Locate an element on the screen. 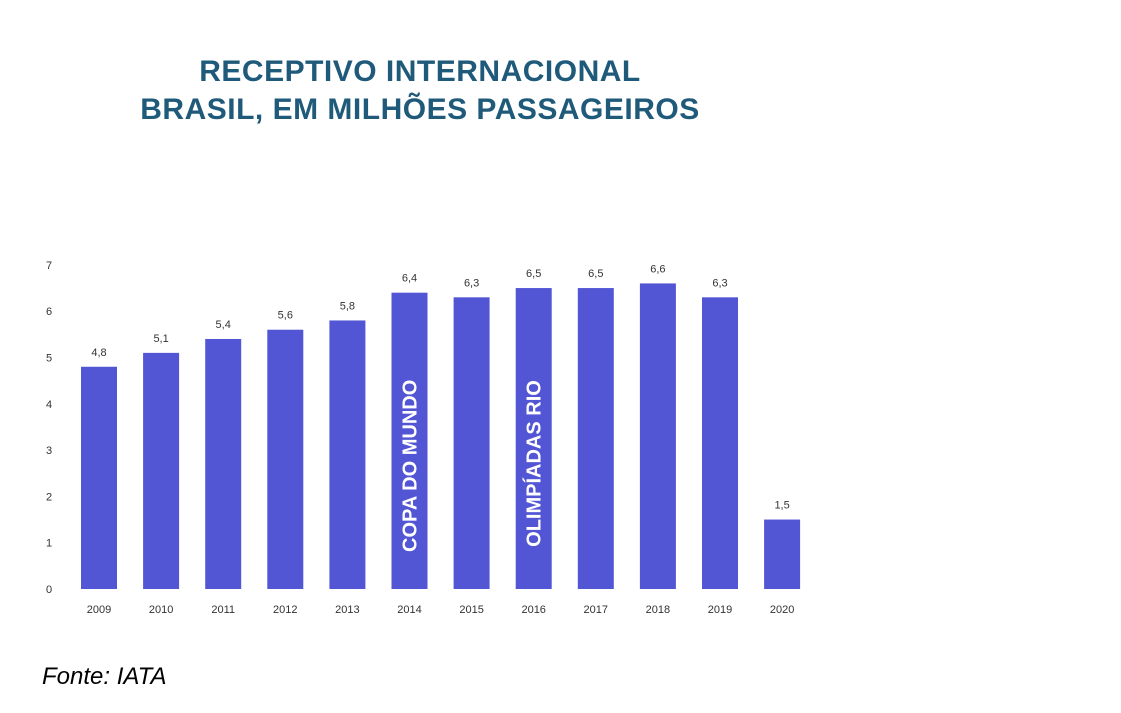  bar-2010 is located at coordinates (161, 470).